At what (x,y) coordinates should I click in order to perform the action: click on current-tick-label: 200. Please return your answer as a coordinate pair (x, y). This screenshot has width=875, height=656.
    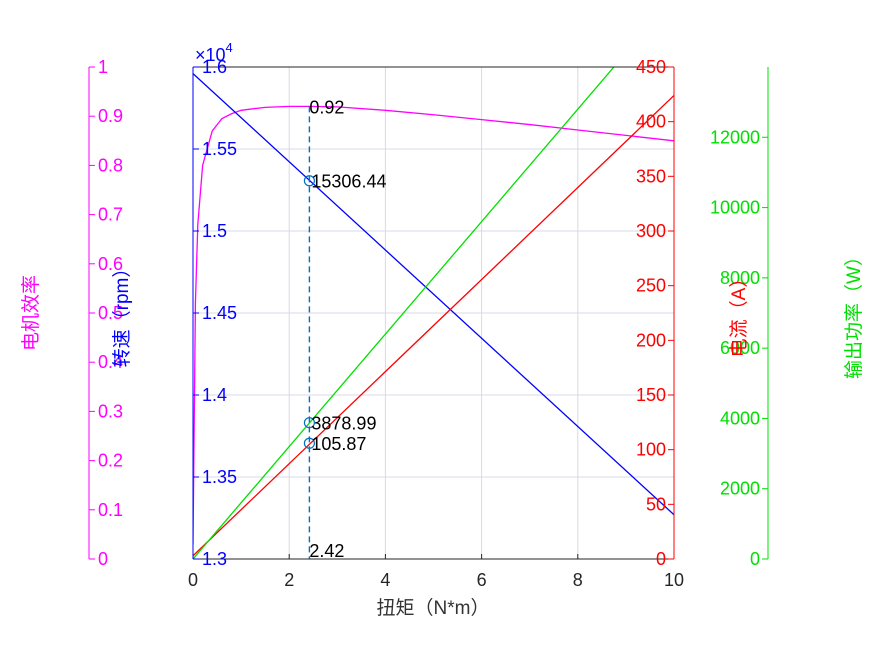
    Looking at the image, I should click on (651, 340).